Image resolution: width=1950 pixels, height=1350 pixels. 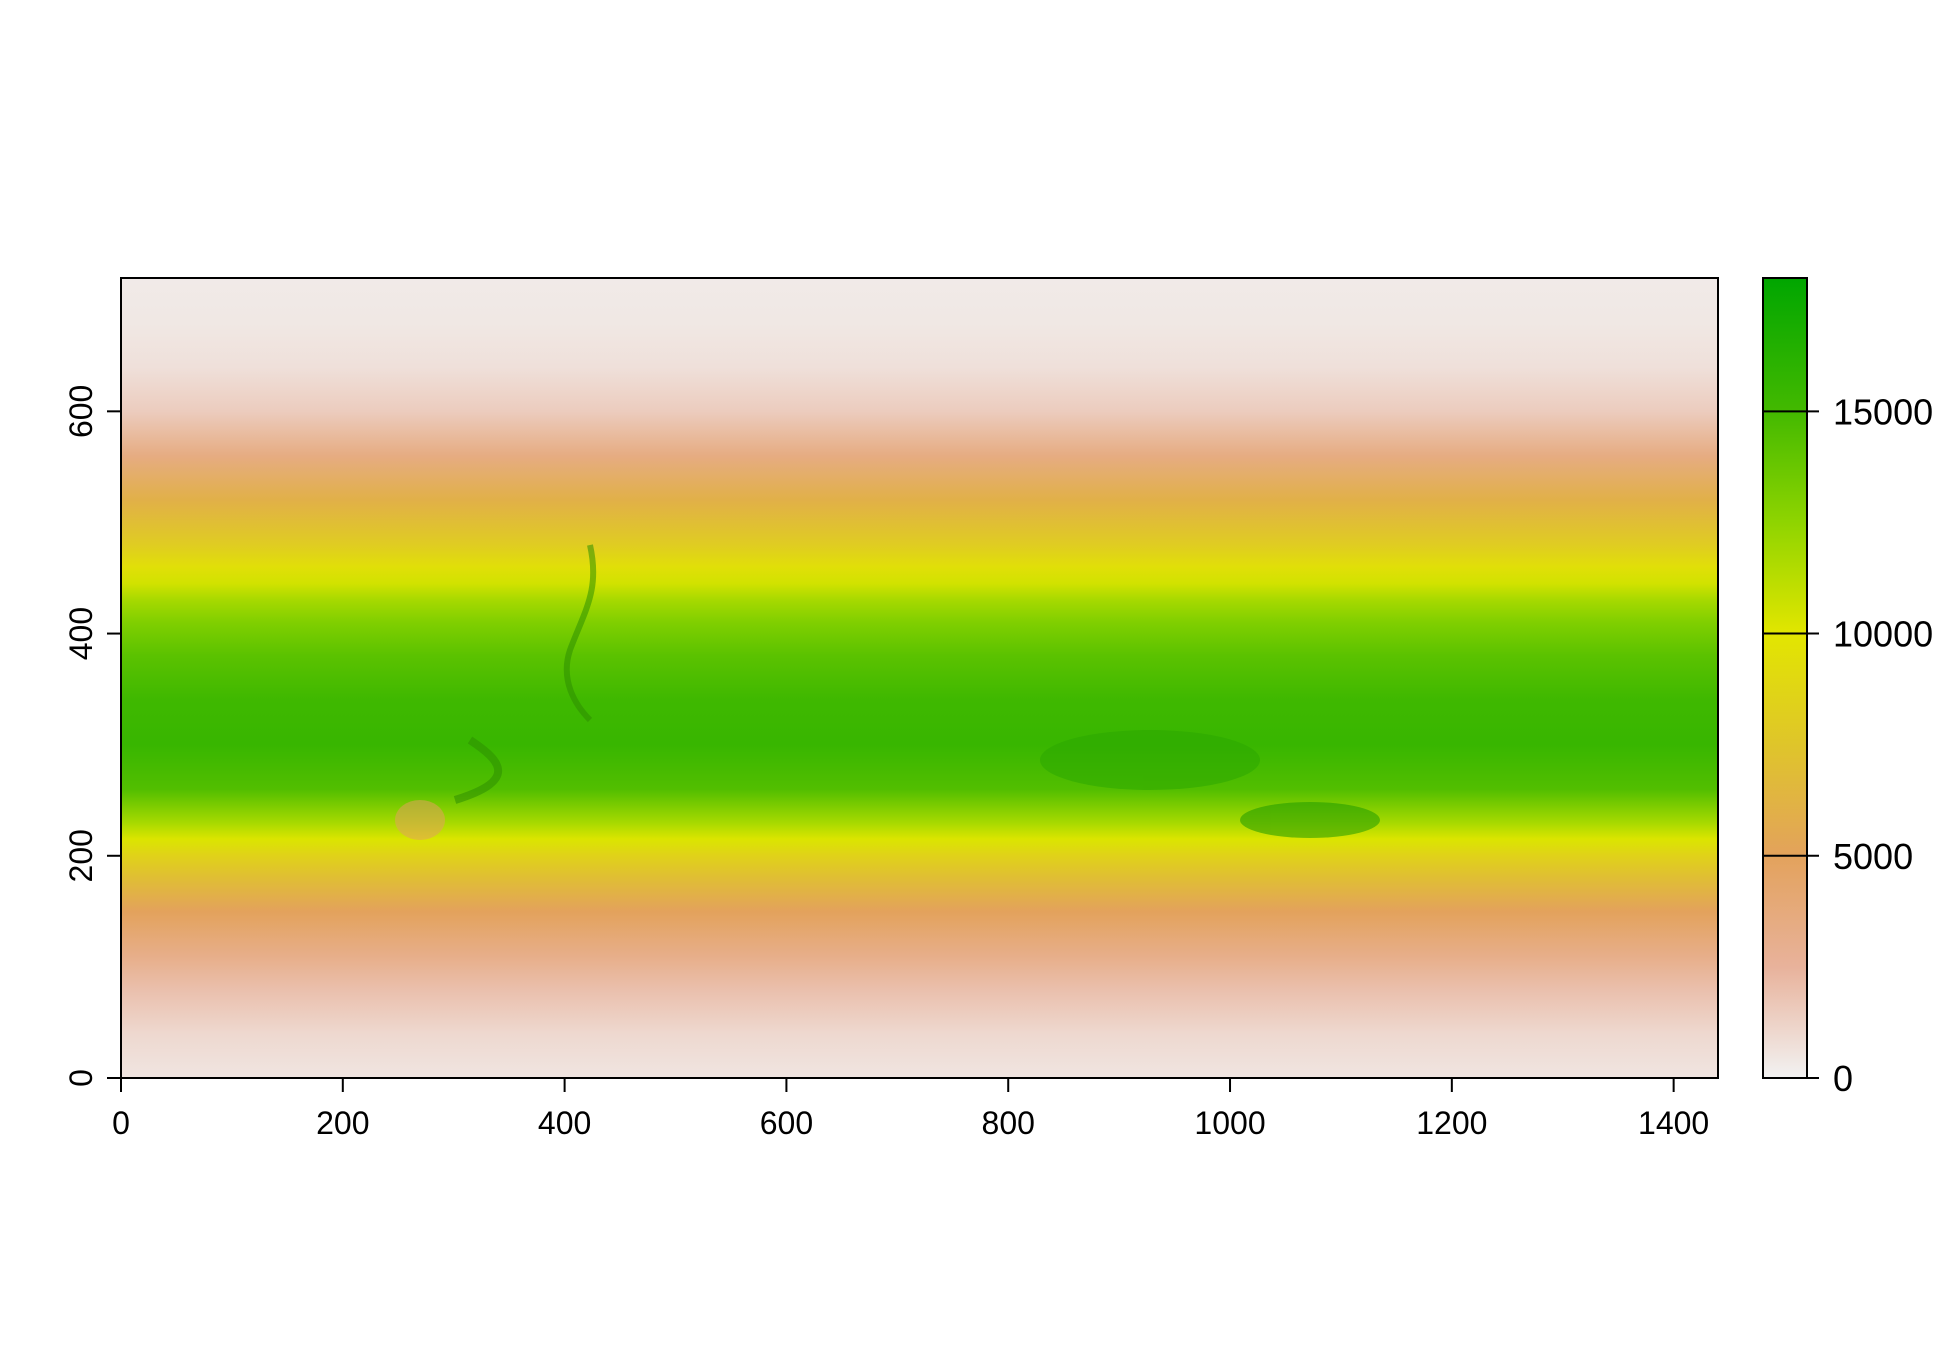 I want to click on x-tick-label: 0, so click(x=121, y=1123).